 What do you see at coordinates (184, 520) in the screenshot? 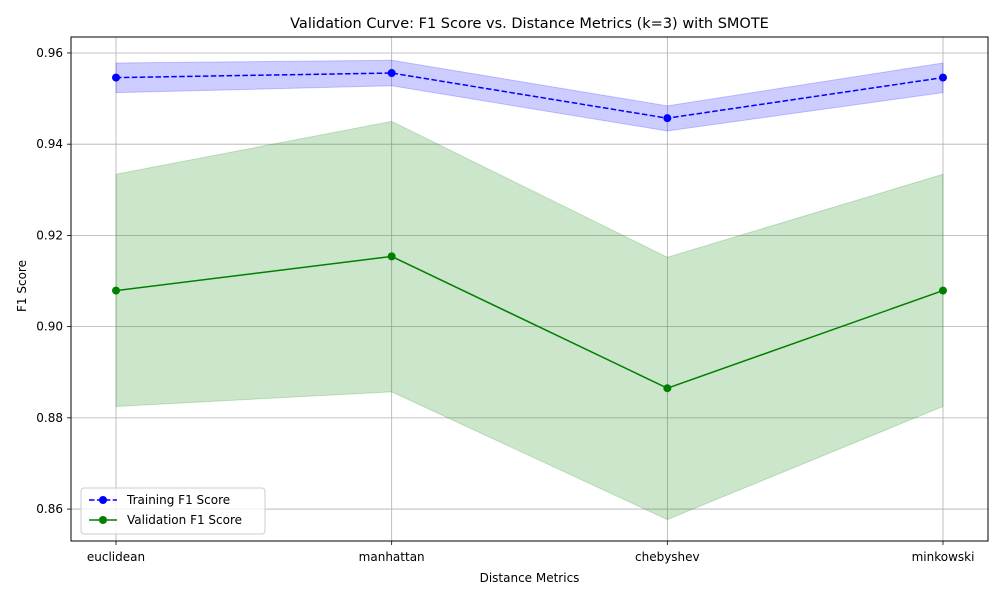
I see `legend-label: Validation F1 Score` at bounding box center [184, 520].